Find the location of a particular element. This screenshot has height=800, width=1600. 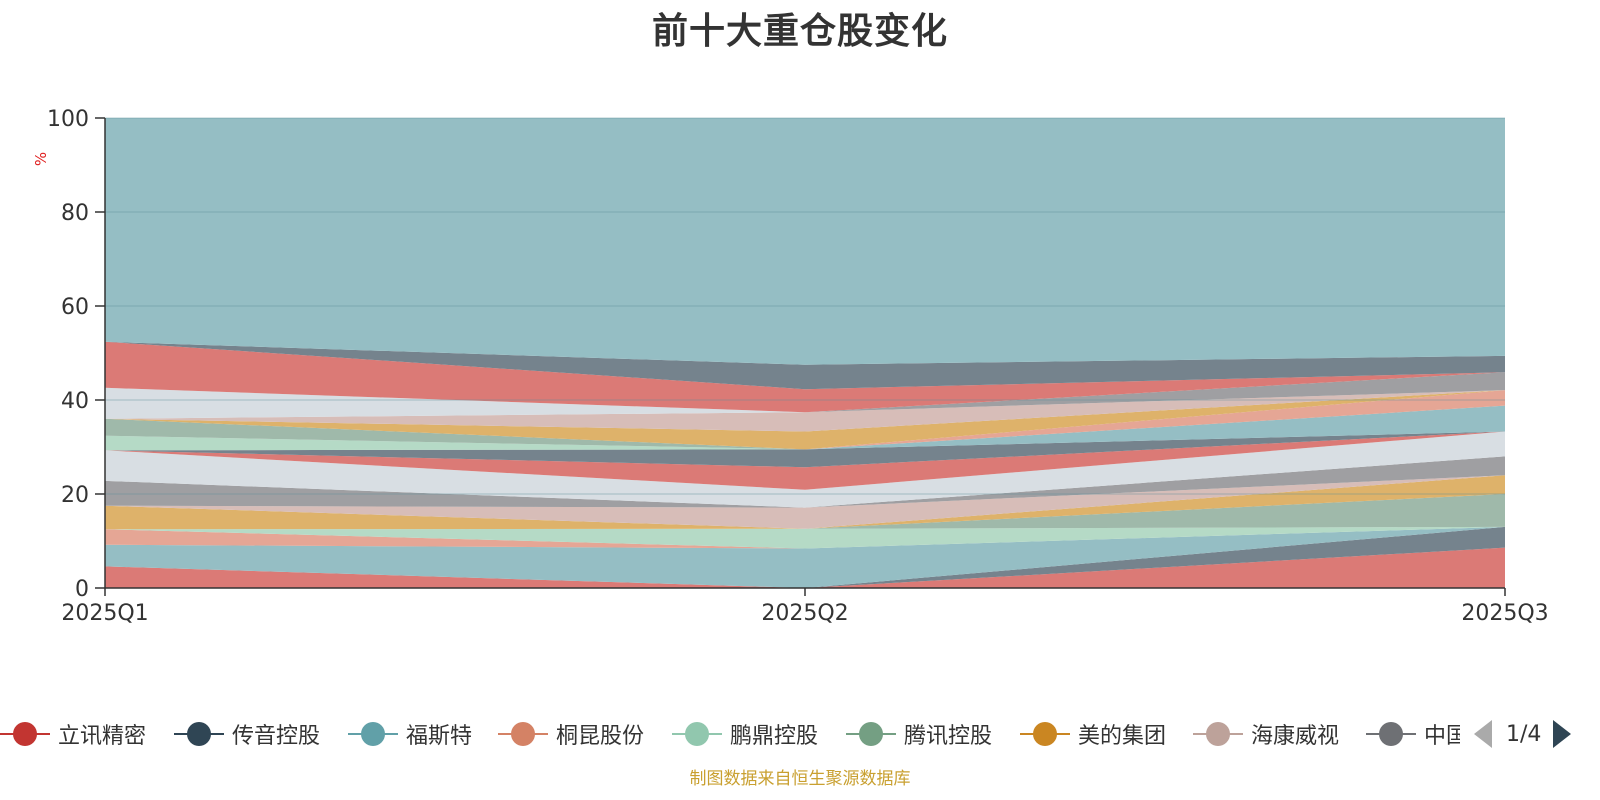

area-传音控股 is located at coordinates (805, 557).